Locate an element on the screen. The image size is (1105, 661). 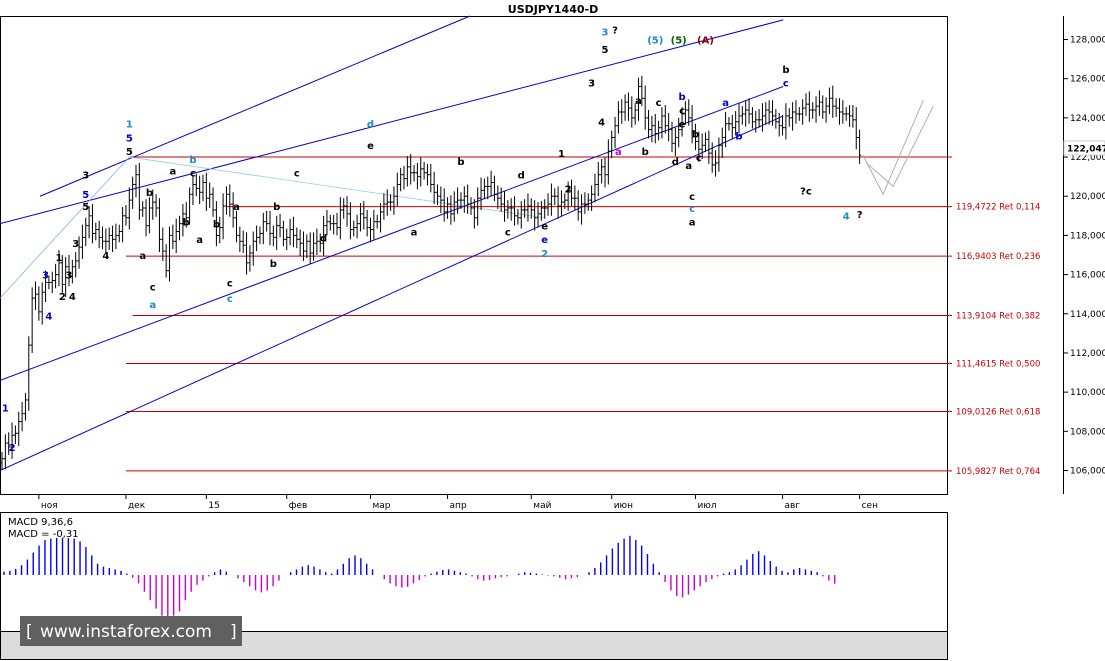
wave-label: d is located at coordinates (323, 238).